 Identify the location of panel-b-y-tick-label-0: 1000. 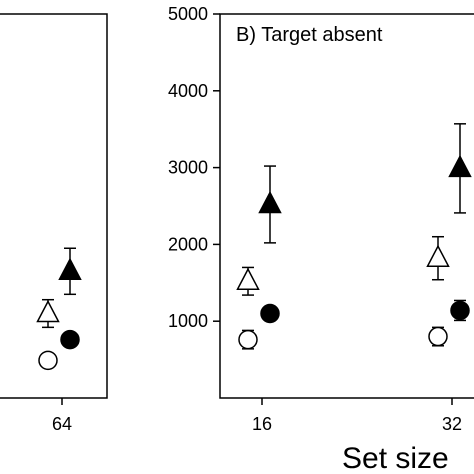
(188, 321).